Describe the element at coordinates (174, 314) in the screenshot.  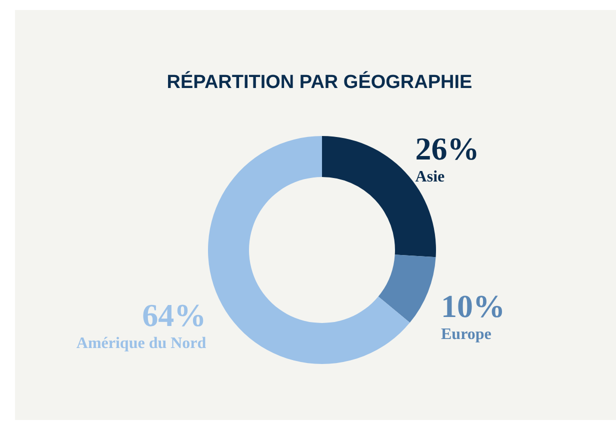
I see `data-label: 64%` at that location.